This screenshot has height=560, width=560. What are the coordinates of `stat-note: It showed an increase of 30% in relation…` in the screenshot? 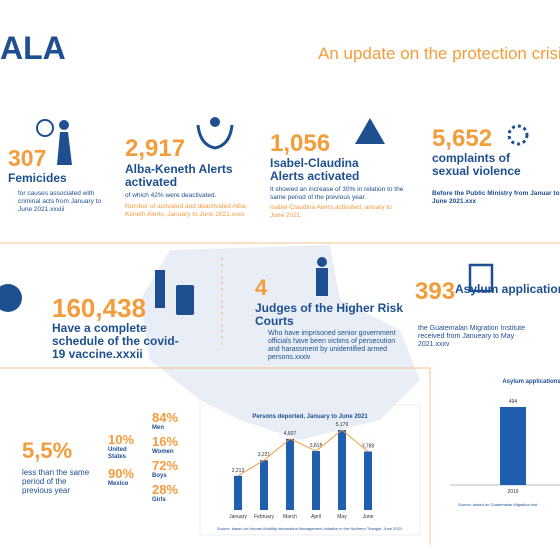 It's located at (337, 193).